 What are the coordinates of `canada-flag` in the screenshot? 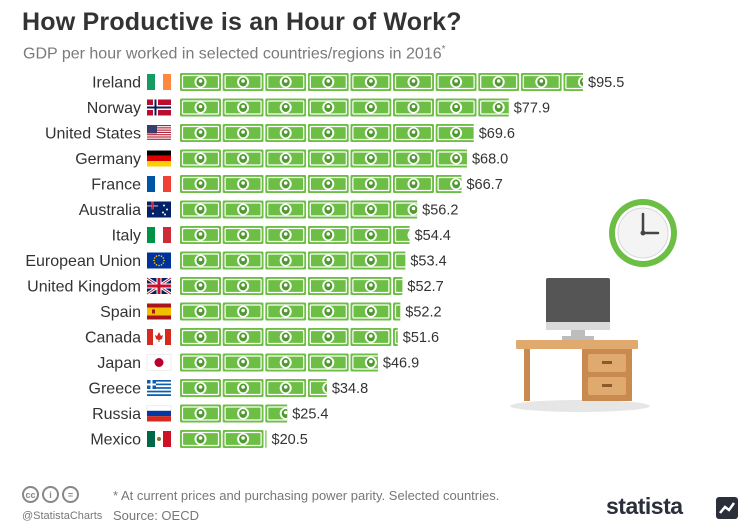 It's located at (159, 337).